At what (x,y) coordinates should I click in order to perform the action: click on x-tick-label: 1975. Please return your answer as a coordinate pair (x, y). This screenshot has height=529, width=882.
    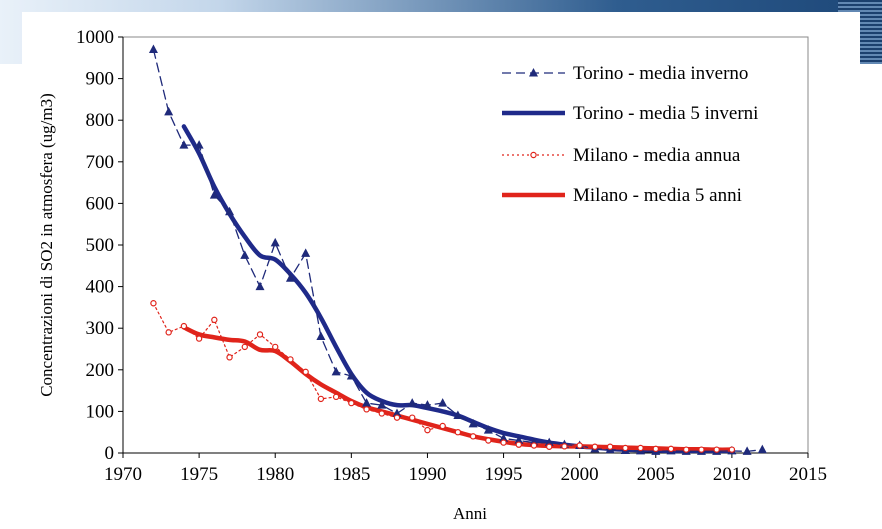
    Looking at the image, I should click on (199, 474).